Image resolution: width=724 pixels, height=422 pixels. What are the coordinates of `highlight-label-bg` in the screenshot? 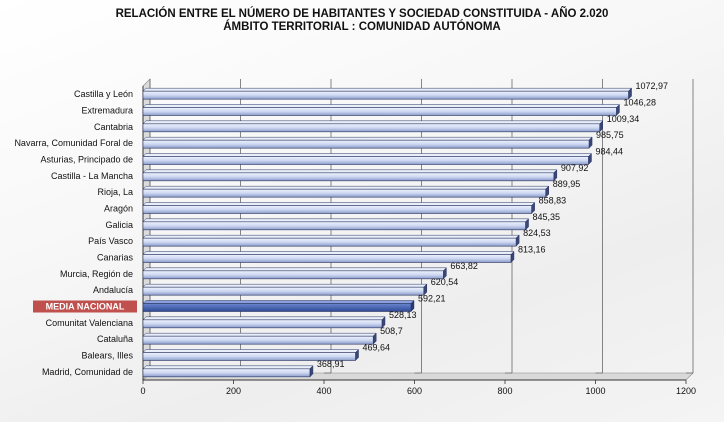 It's located at (85, 306).